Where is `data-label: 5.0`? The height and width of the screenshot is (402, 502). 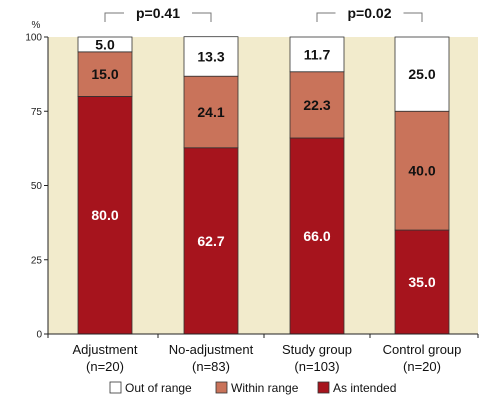 data-label: 5.0 is located at coordinates (105, 44).